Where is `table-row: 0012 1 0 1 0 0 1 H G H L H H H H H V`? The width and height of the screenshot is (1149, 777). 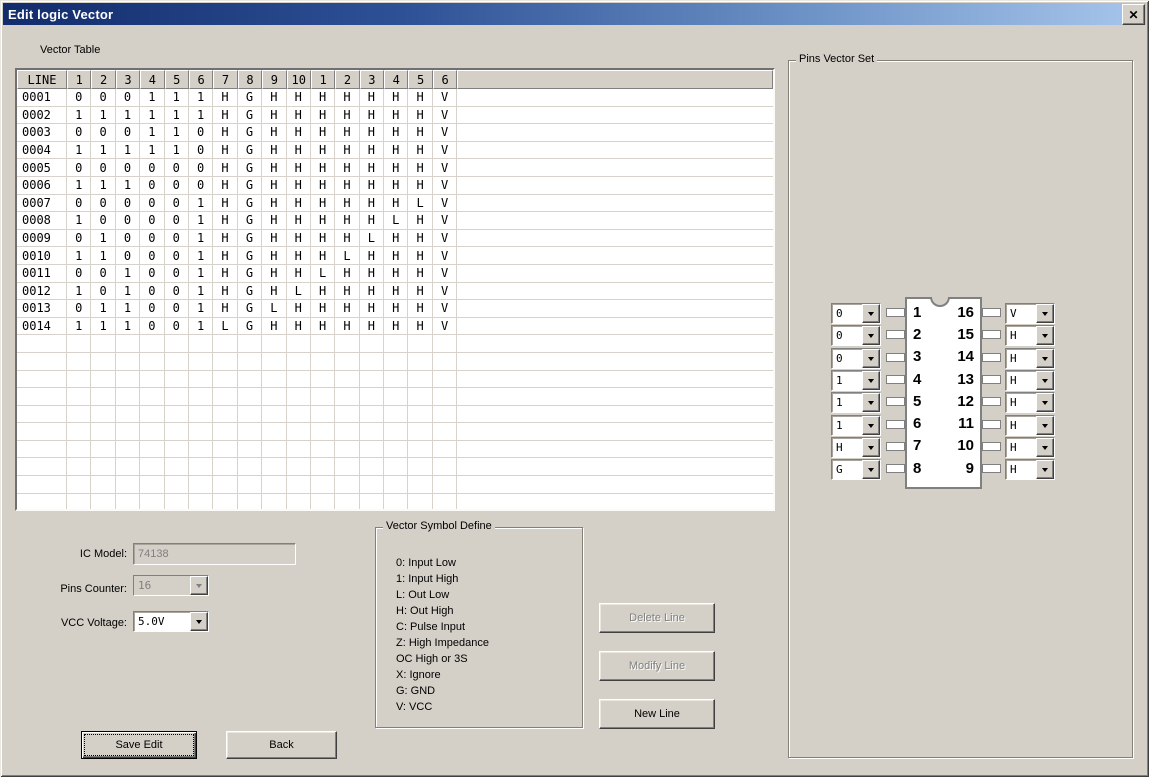 table-row: 0012 1 0 1 0 0 1 H G H L H H H H H V is located at coordinates (395, 291).